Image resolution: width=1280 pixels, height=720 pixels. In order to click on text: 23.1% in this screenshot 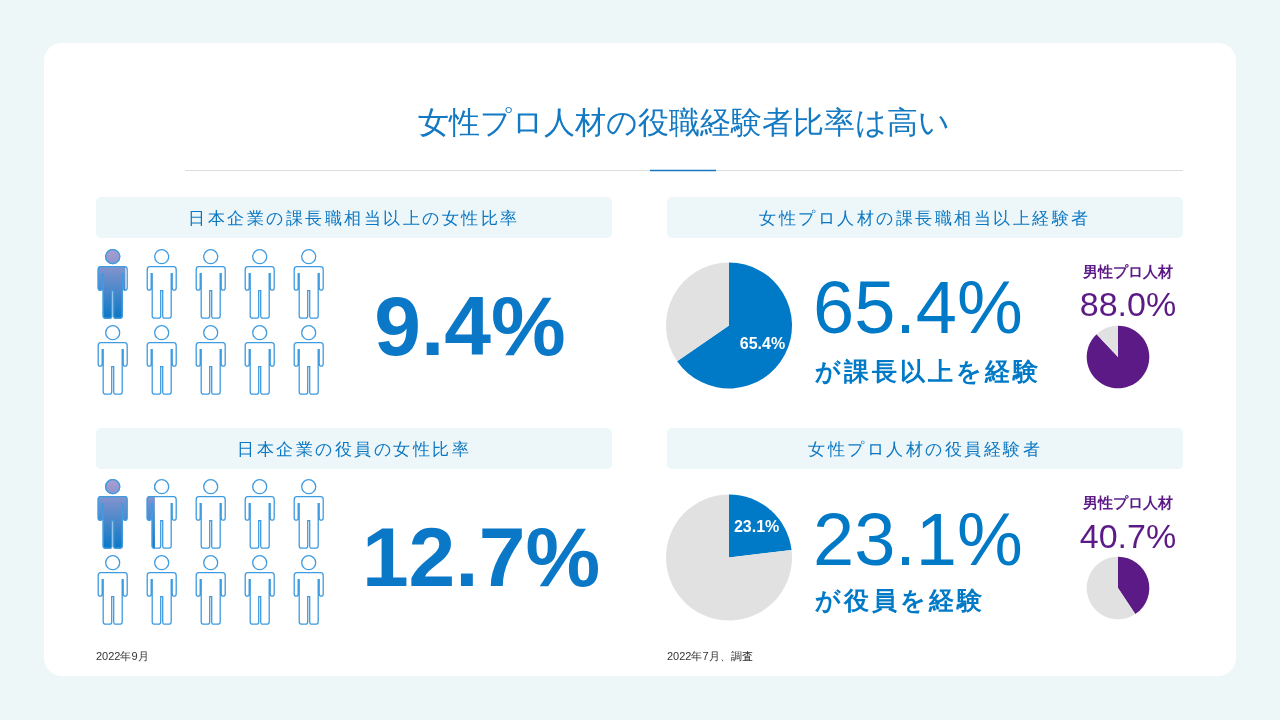, I will do `click(918, 539)`.